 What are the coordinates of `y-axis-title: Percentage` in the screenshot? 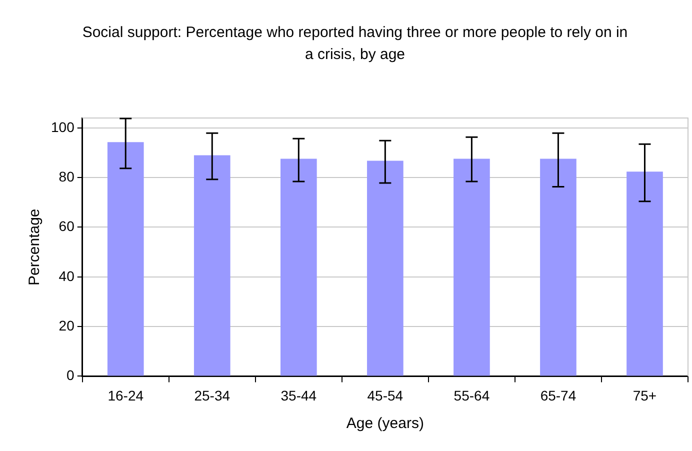 It's located at (35, 247).